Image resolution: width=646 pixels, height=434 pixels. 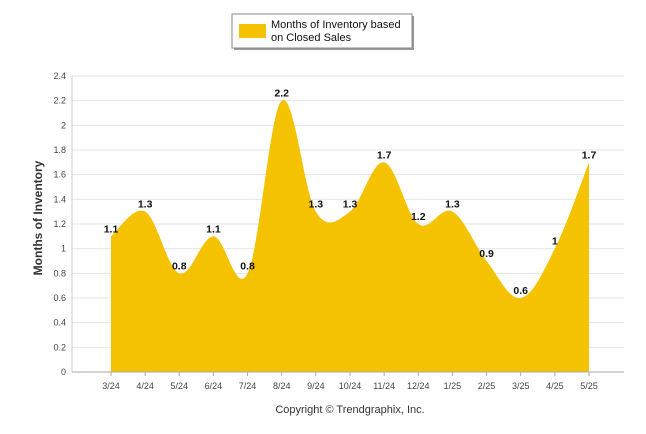 I want to click on data-label: 1.2, so click(x=418, y=217).